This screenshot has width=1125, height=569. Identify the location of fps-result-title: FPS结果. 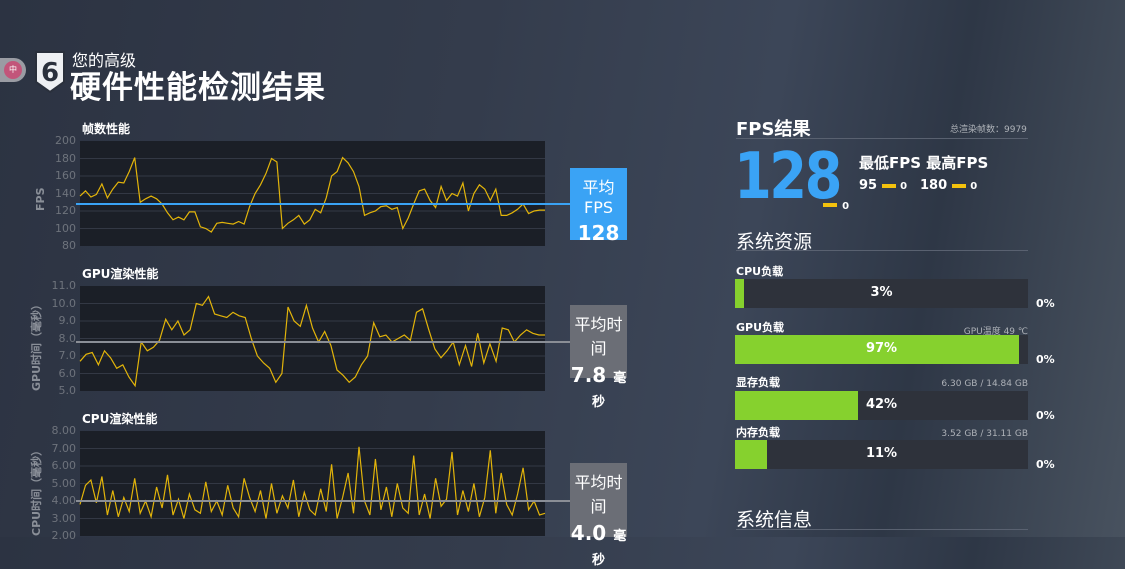
(773, 129).